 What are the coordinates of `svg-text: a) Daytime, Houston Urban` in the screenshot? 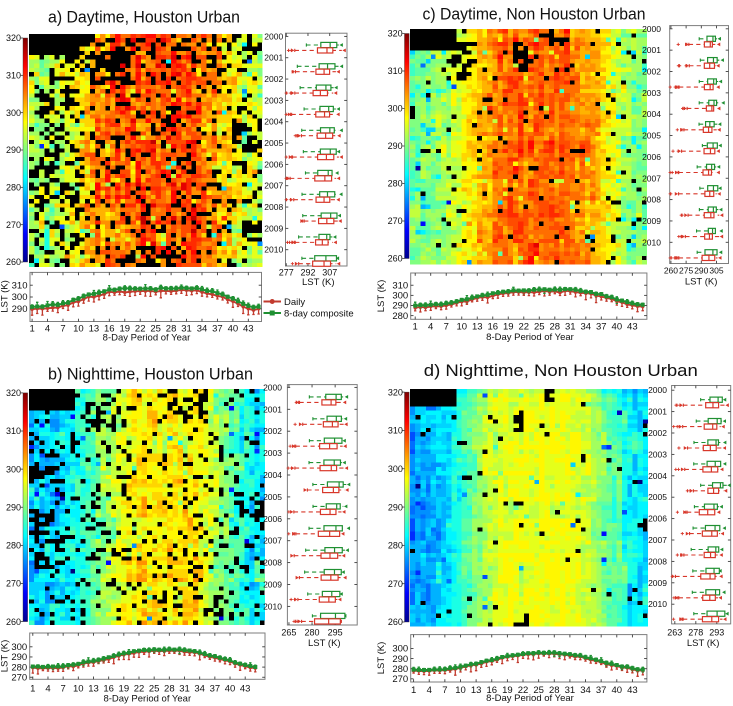 It's located at (144, 17).